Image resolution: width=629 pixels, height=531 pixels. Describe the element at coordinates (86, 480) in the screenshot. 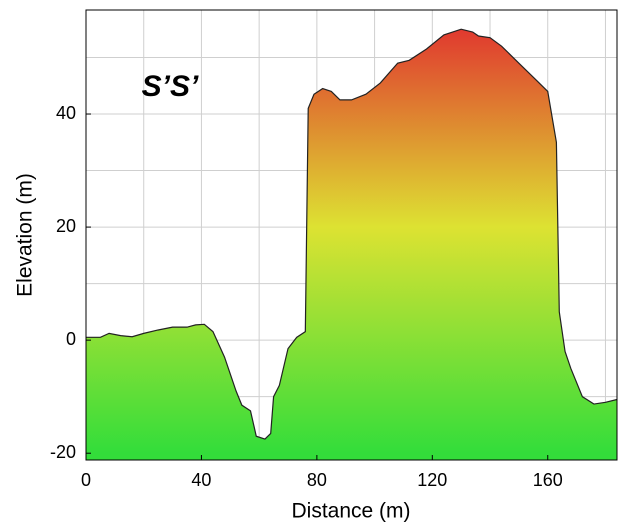

I see `x-tick-label: 0` at that location.